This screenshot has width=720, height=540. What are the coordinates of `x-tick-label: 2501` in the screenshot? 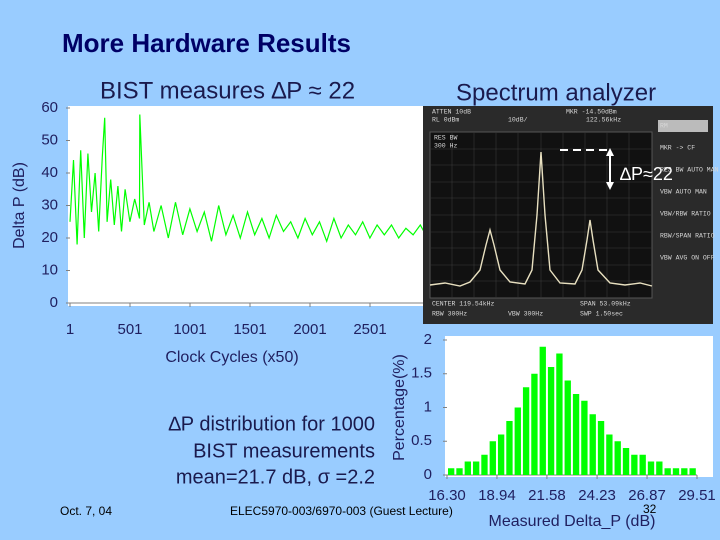 It's located at (369, 329).